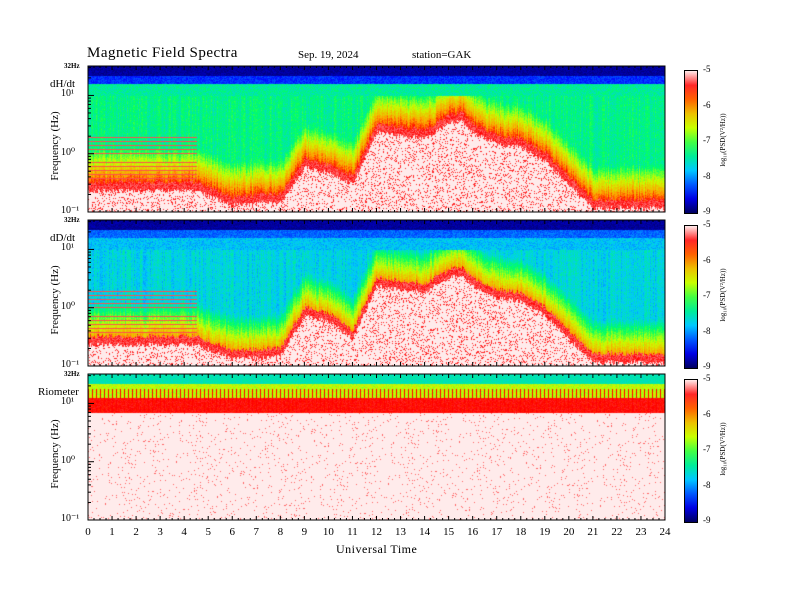 The width and height of the screenshot is (792, 612). Describe the element at coordinates (707, 104) in the screenshot. I see `panel-1-colorbar-tick: -6` at that location.